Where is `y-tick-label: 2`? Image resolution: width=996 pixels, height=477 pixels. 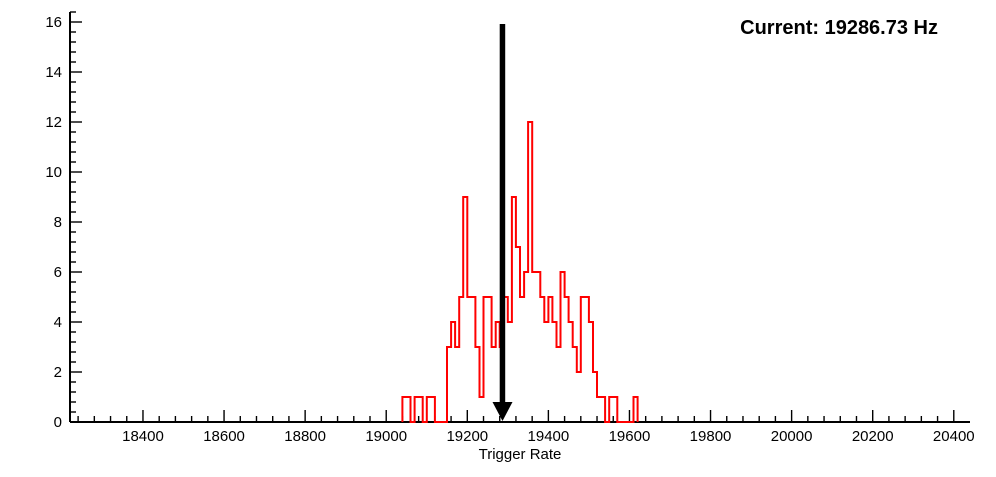 y-tick-label: 2 is located at coordinates (58, 372).